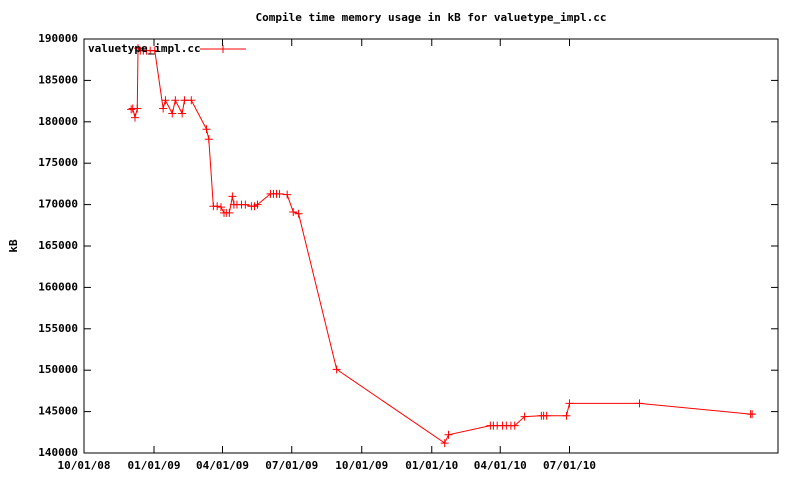 This screenshot has height=480, width=800. I want to click on y-tick-label: 155000, so click(58, 328).